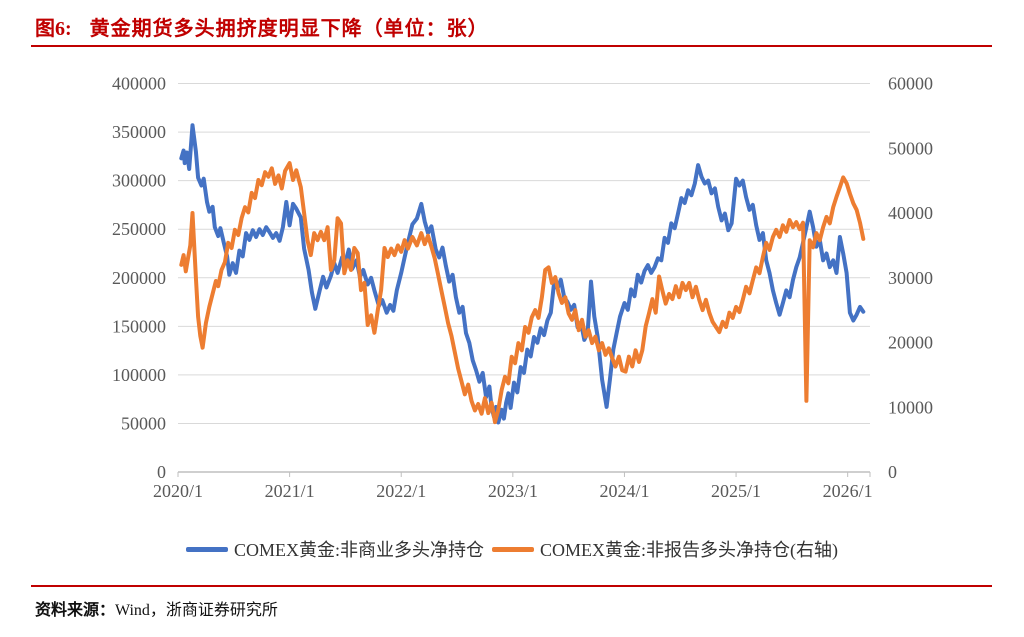  I want to click on x-tick-label: 2020/1, so click(178, 491).